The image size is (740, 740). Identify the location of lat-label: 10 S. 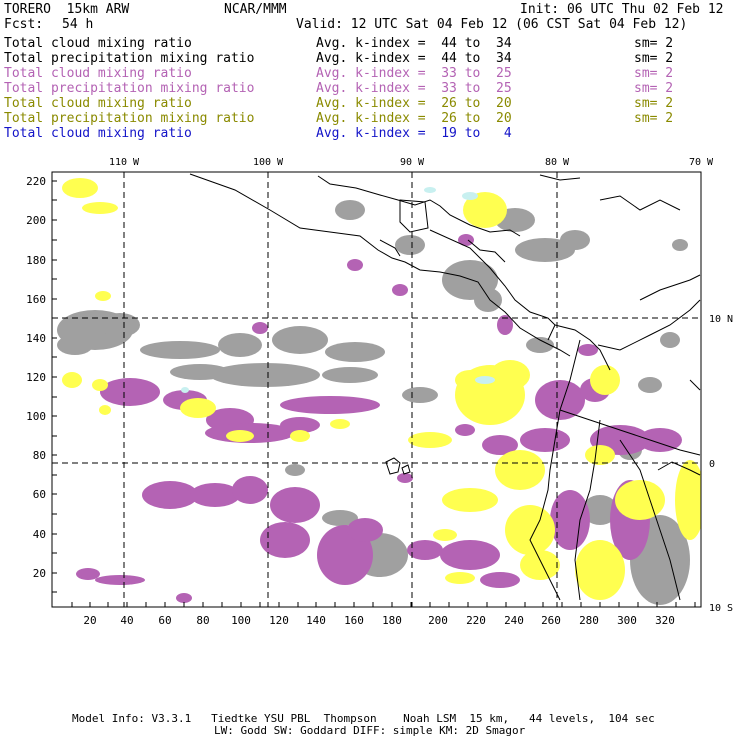
(721, 608).